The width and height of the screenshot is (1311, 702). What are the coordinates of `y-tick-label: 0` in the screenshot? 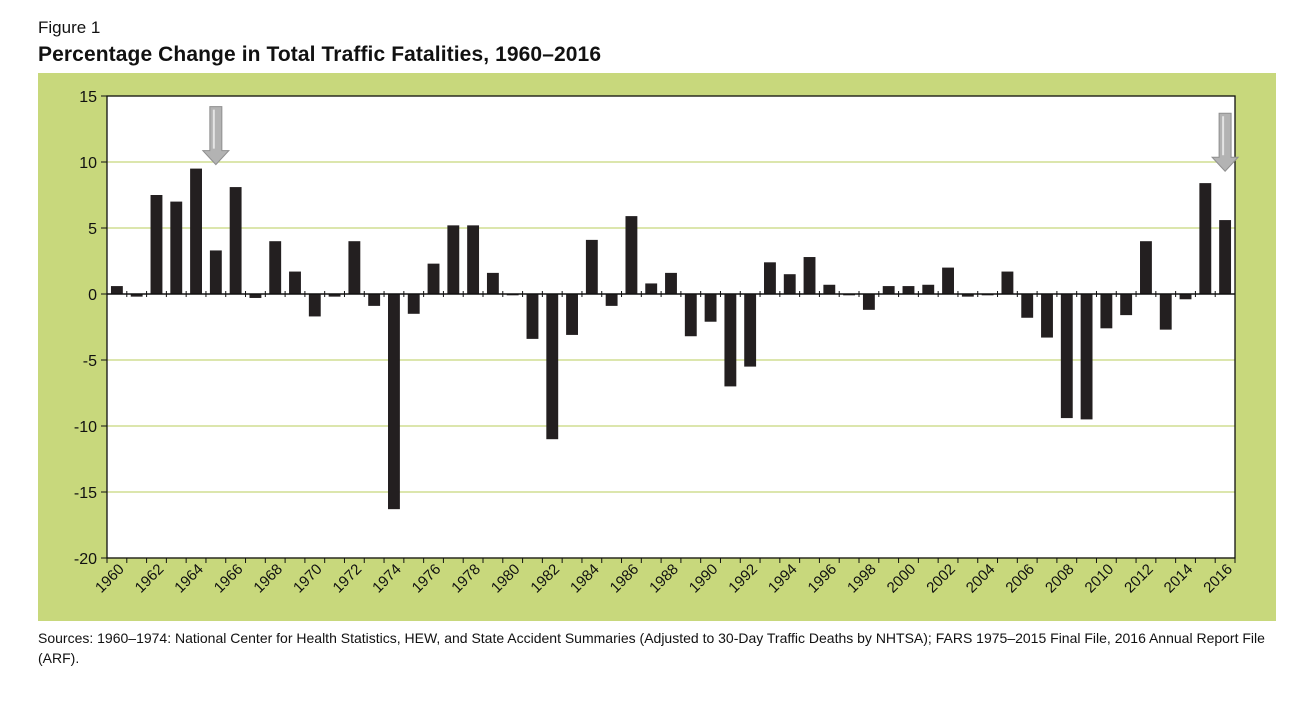 It's located at (92, 295).